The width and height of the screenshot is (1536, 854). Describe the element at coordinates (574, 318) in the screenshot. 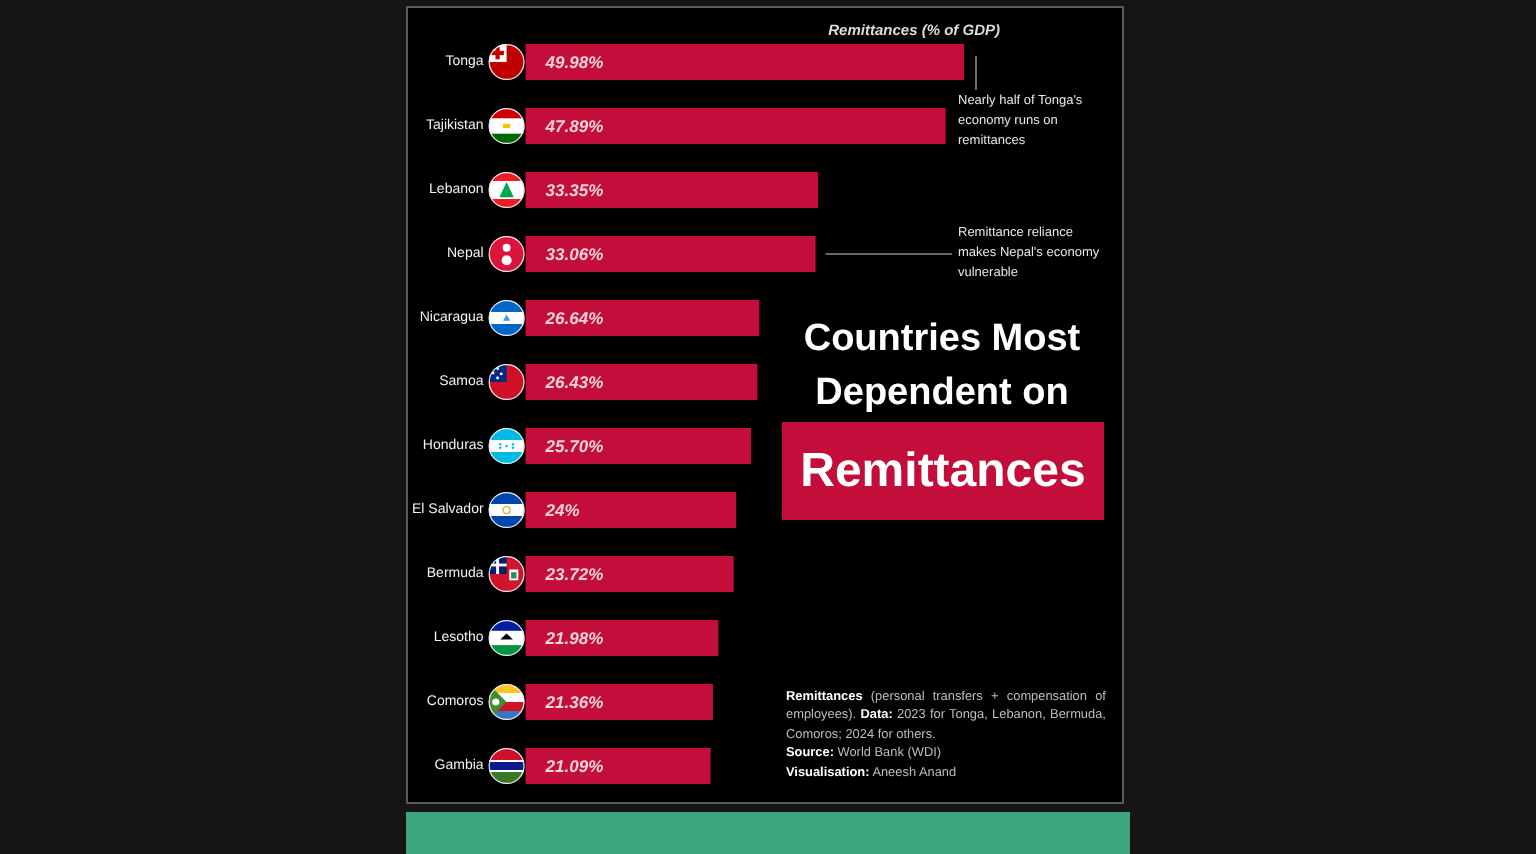

I see `data-label: 26.64%` at that location.